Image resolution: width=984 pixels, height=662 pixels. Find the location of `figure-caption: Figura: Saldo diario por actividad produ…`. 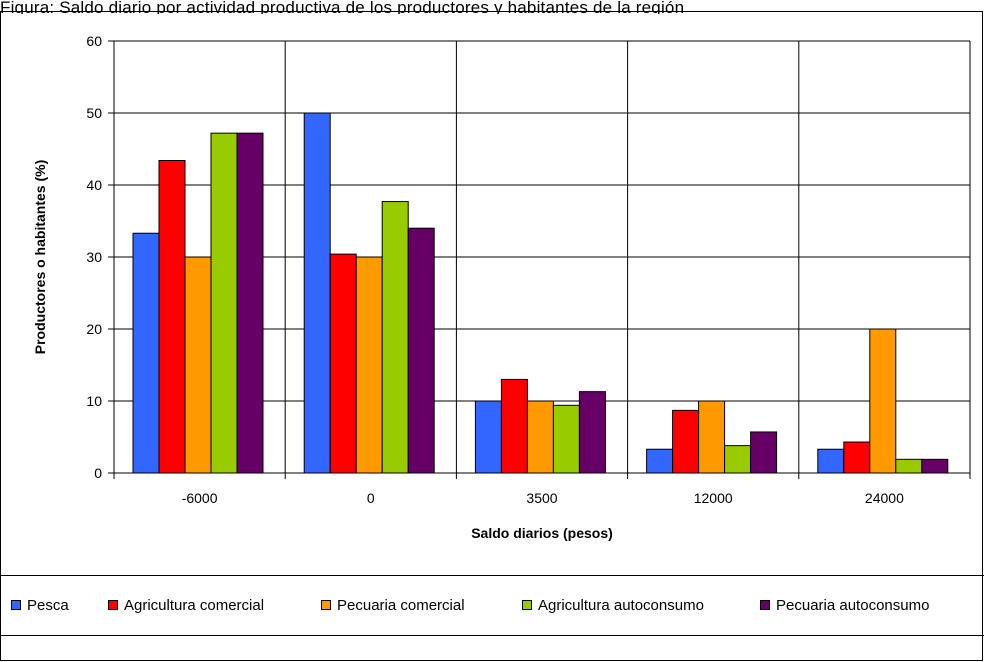

figure-caption: Figura: Saldo diario por actividad produ… is located at coordinates (342, 7).